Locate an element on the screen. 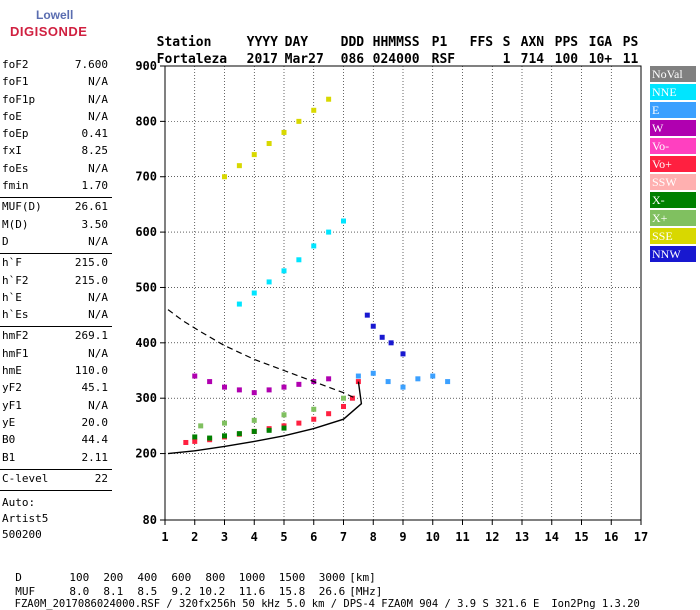 The image size is (700, 610). y-tick-label: 200 is located at coordinates (146, 454).